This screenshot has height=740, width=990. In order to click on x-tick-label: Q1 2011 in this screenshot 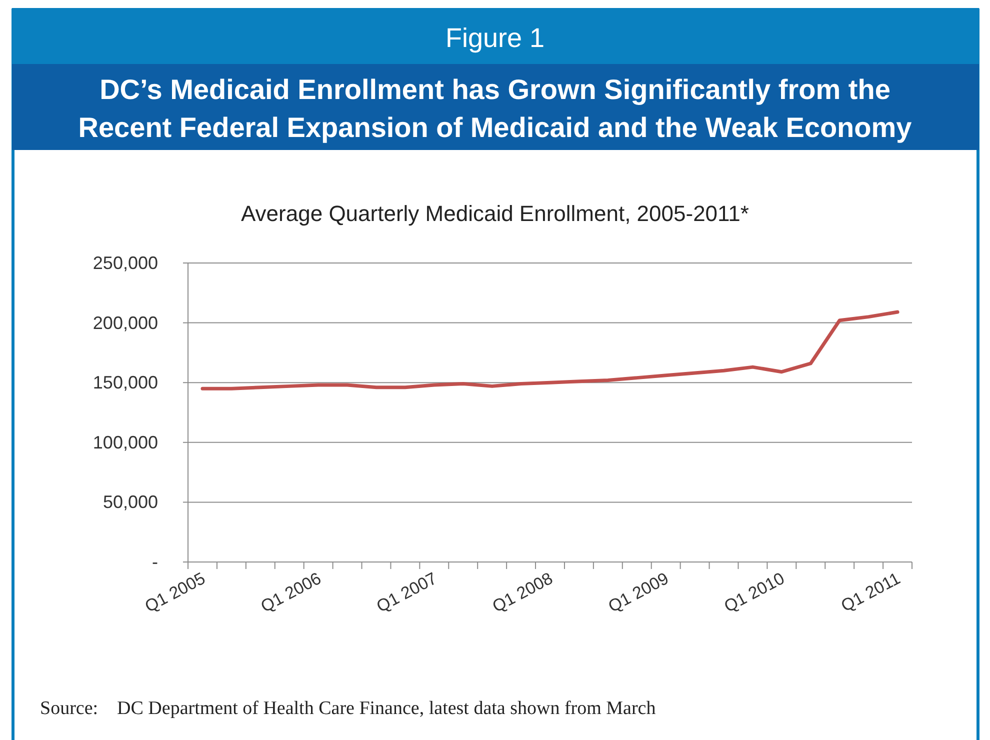, I will do `click(871, 592)`.